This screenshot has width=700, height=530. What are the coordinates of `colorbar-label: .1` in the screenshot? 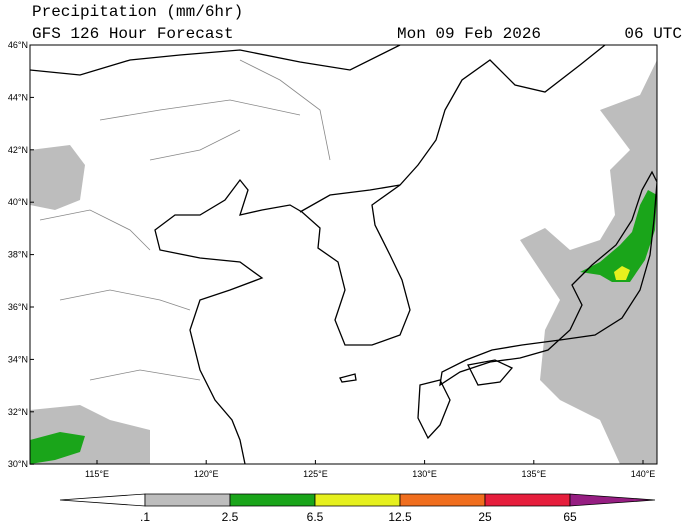 It's located at (145, 517).